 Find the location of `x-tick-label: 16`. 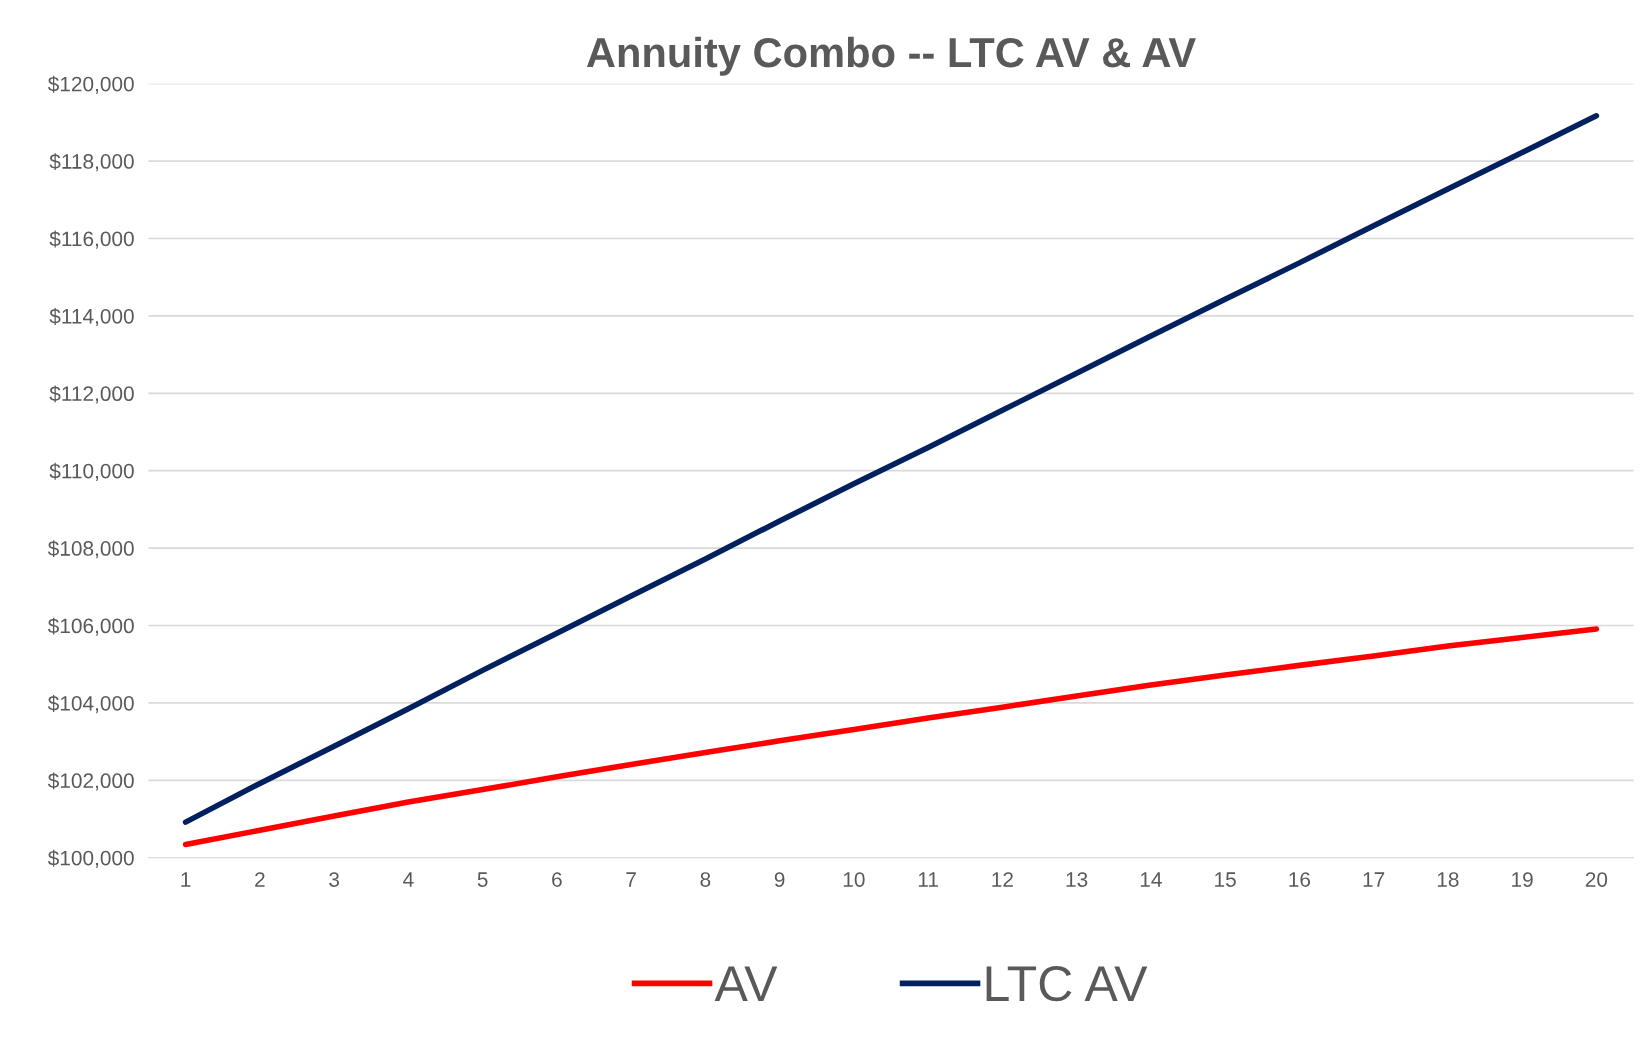

x-tick-label: 16 is located at coordinates (1300, 879).